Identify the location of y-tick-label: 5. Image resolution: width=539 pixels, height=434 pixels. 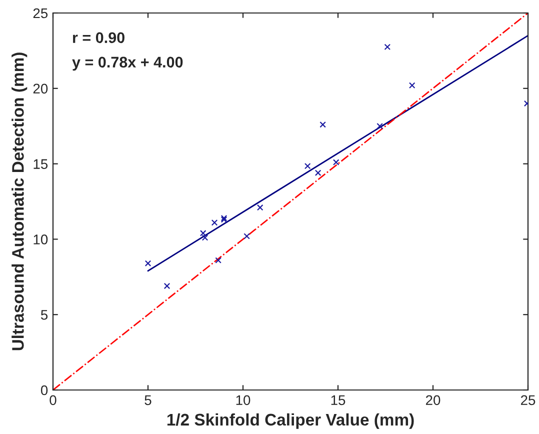
(44, 315).